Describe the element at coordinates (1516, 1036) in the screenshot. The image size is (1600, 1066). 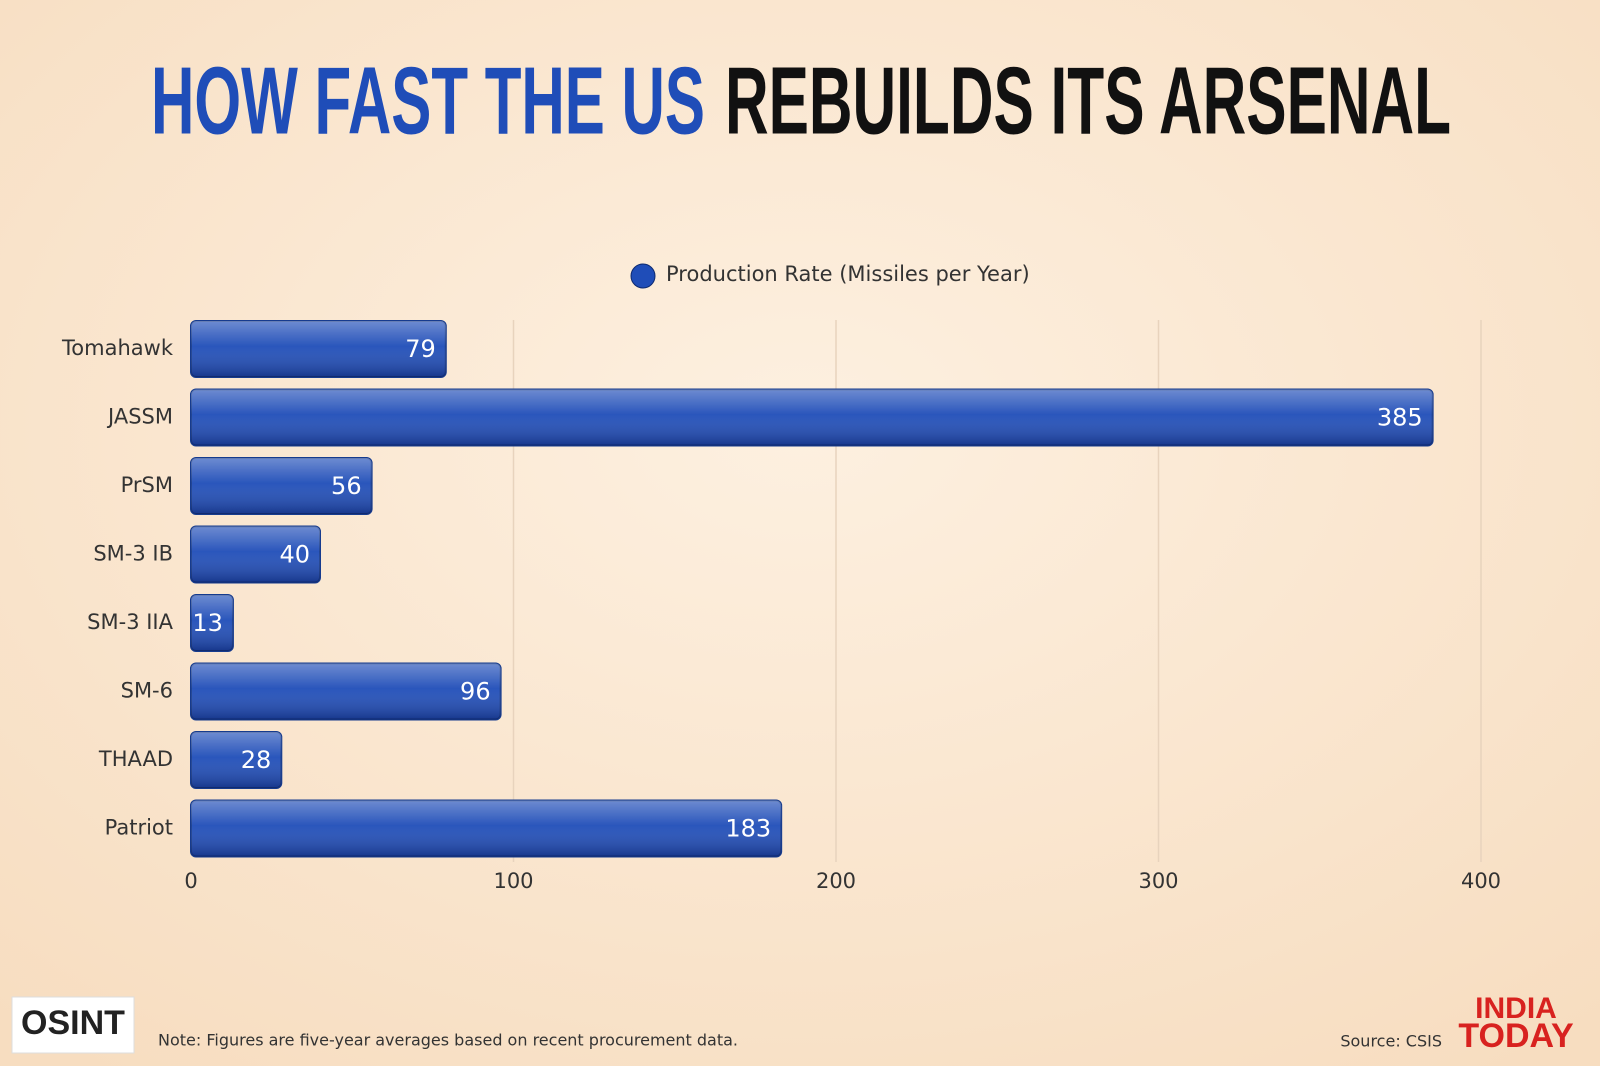
I see `brand-bottom: TODAY` at that location.